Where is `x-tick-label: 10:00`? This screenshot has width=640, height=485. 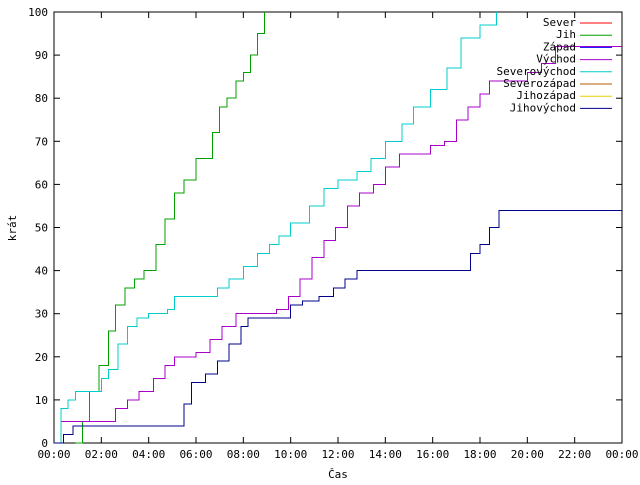
x-tick-label: 10:00 is located at coordinates (290, 454).